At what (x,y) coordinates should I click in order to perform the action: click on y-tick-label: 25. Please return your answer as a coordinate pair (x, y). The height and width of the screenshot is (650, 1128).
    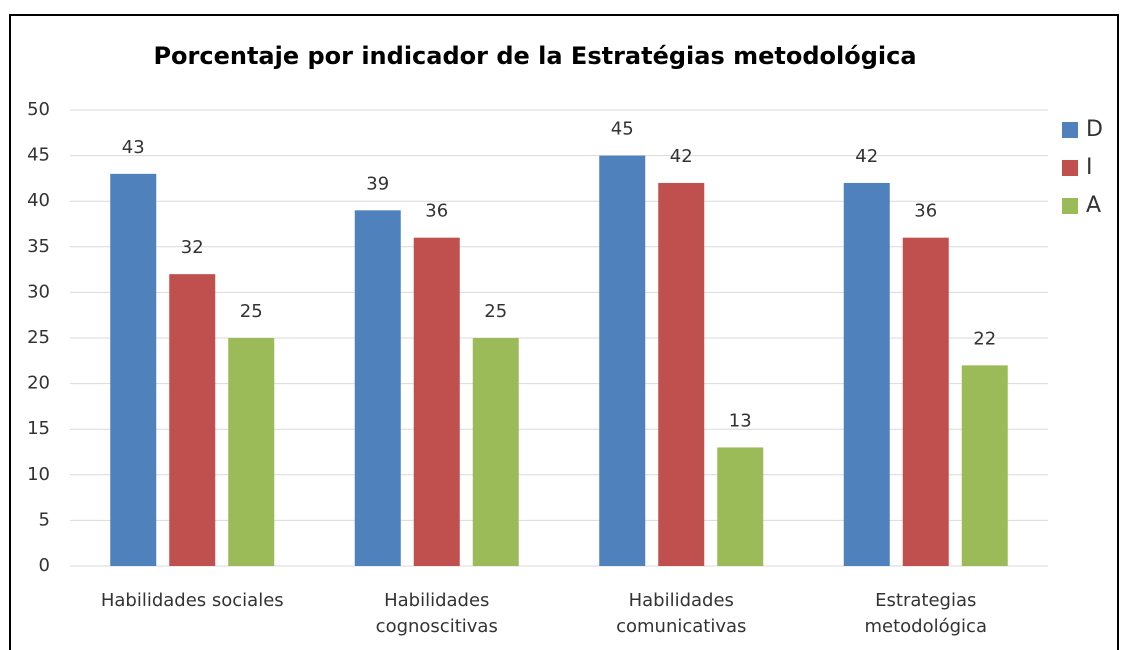
    Looking at the image, I should click on (38, 337).